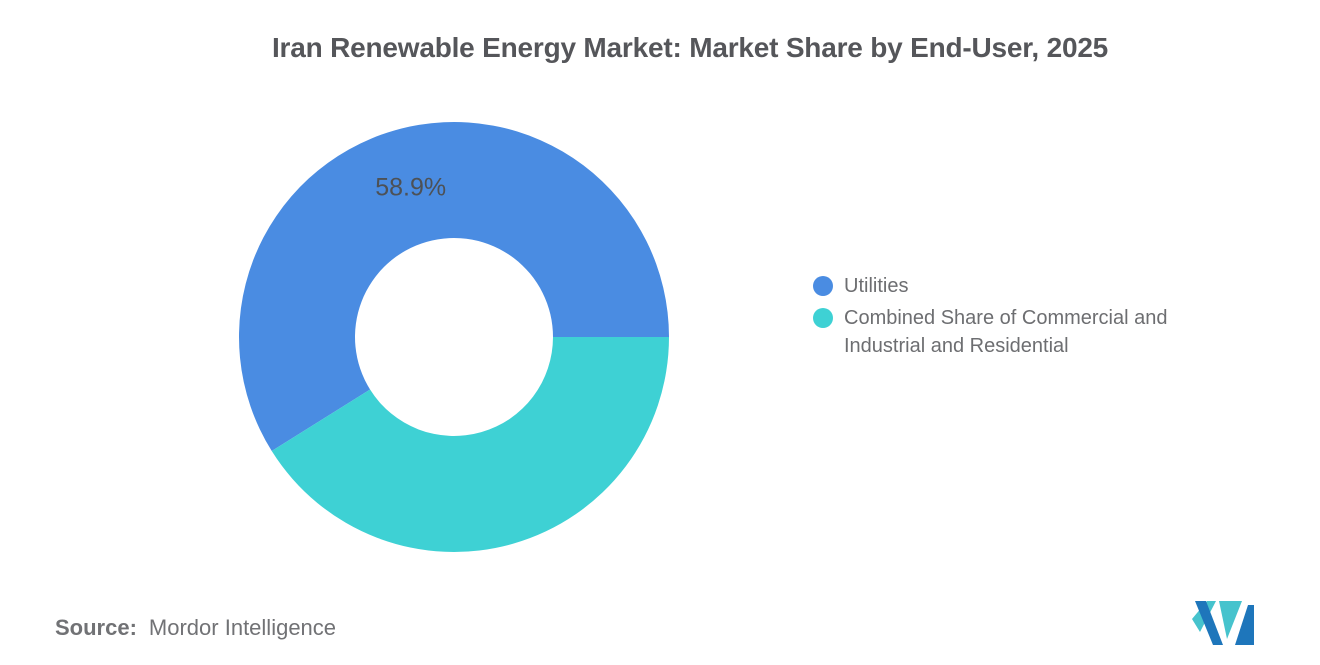 This screenshot has width=1320, height=665. I want to click on legend-dot-utilities, so click(823, 286).